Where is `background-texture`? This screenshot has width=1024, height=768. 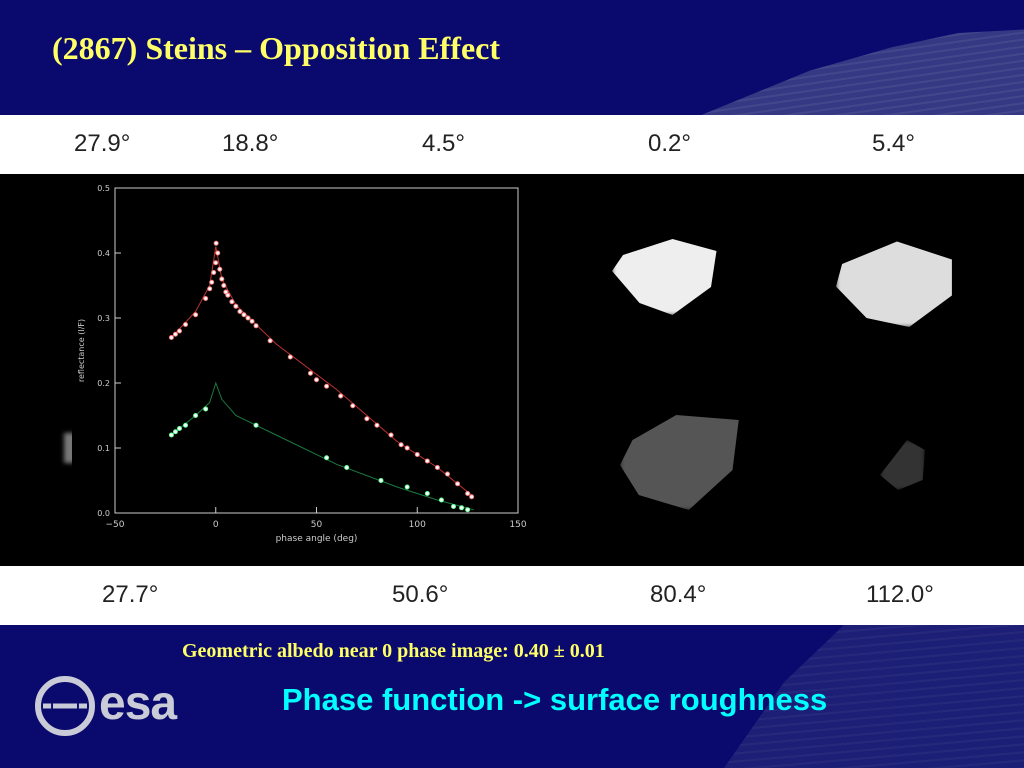
background-texture is located at coordinates (859, 73).